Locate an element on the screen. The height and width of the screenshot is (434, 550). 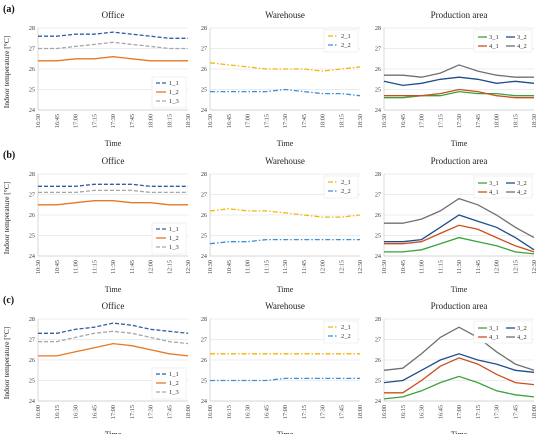
panel-tag-c: (c) is located at coordinates (8, 300).